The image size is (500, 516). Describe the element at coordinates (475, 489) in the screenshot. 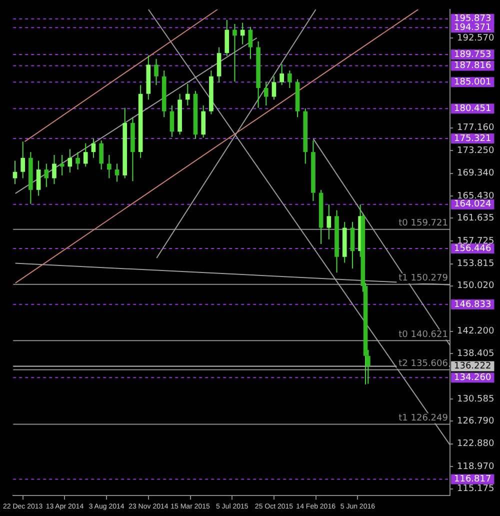

I see `y-tick-label: 115.175` at that location.